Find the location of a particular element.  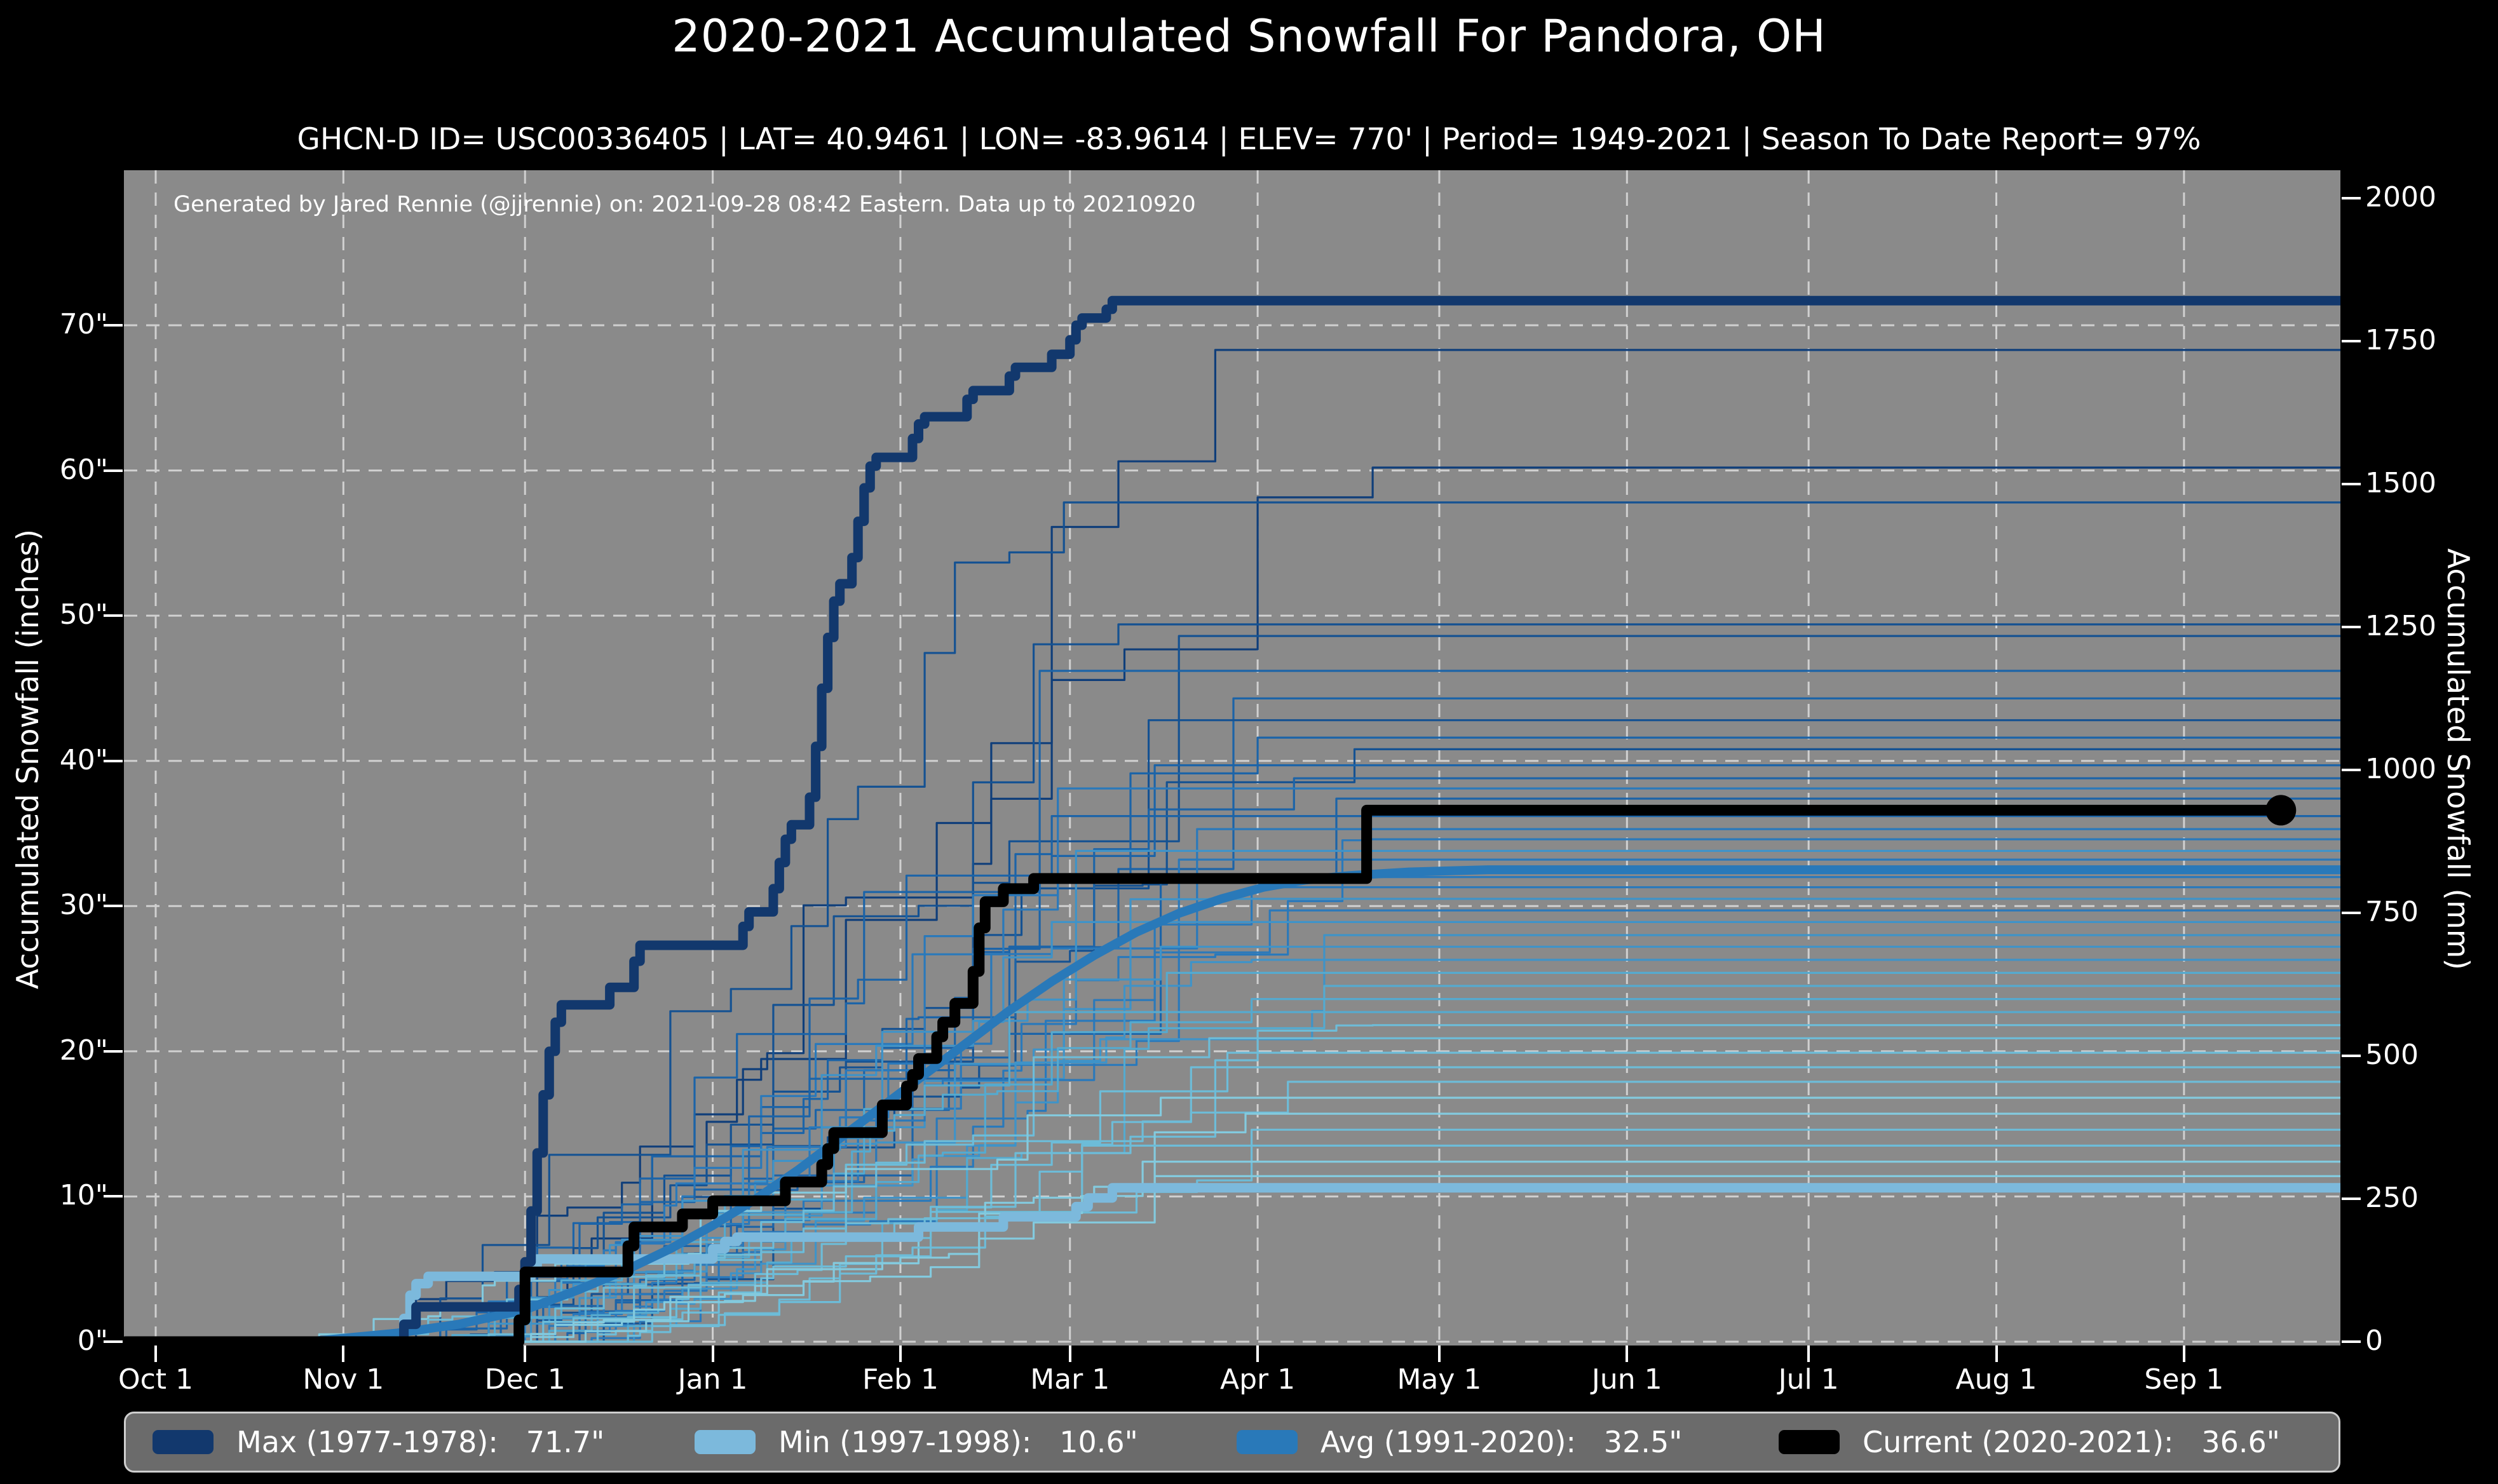

thin-season-line-16.8 is located at coordinates (1232, 1219).